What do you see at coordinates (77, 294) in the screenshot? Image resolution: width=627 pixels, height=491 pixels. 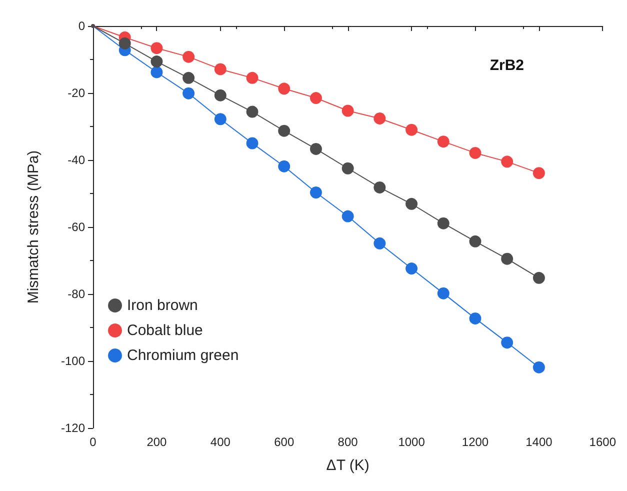 I see `y-tick-label: -80` at bounding box center [77, 294].